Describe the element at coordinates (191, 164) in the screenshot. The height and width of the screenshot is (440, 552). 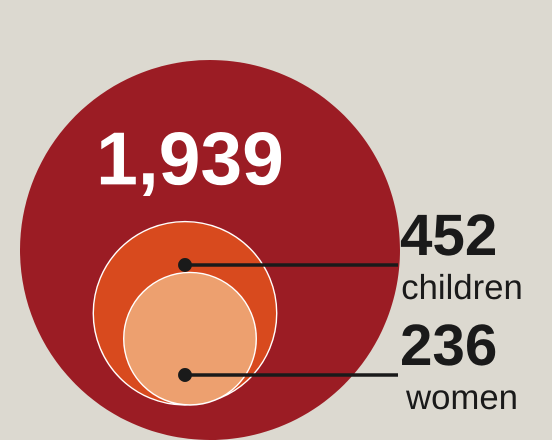
I see `data-label: 1,939` at that location.